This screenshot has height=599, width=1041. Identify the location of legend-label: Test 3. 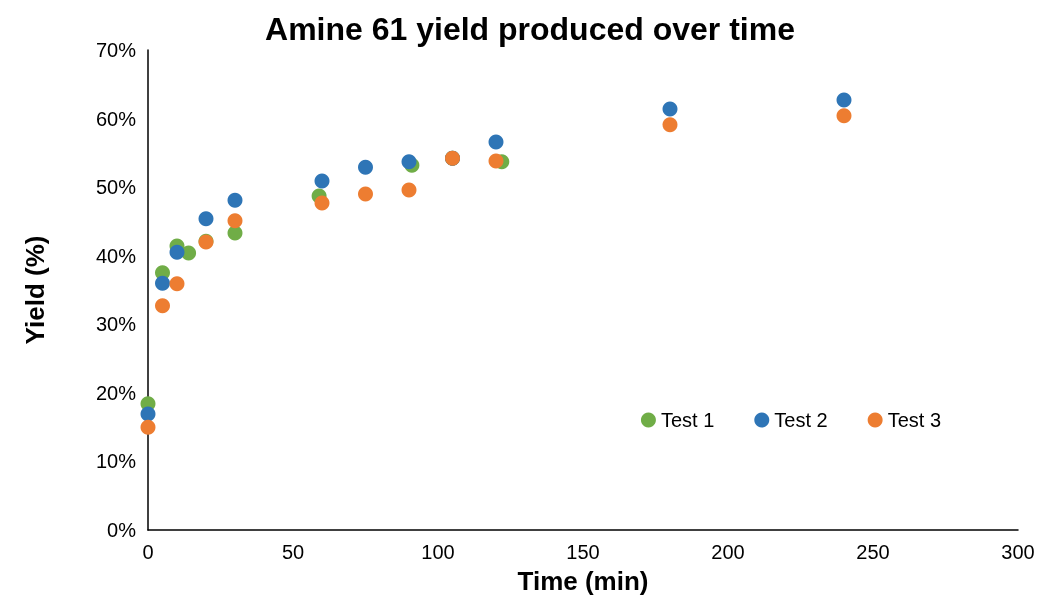
(914, 420).